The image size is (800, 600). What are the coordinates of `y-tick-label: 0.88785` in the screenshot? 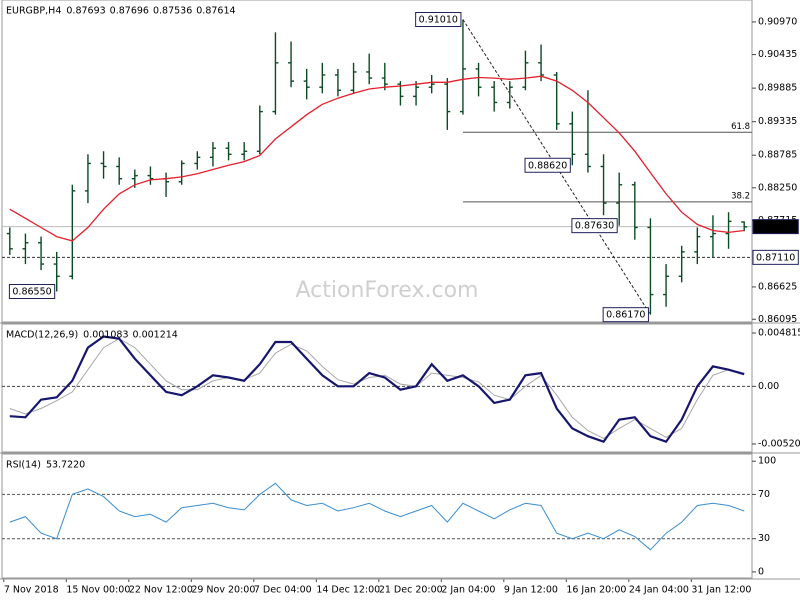 It's located at (777, 155).